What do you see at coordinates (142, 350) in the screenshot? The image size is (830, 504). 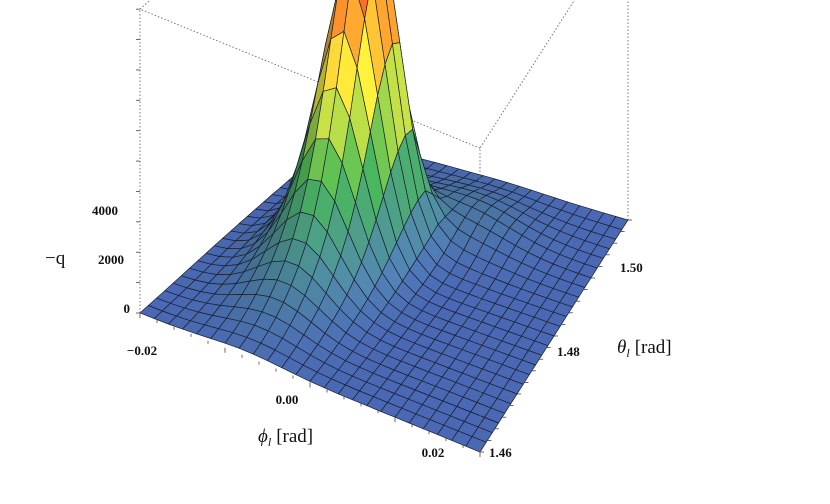 I see `x-tick-label: −0.02` at bounding box center [142, 350].